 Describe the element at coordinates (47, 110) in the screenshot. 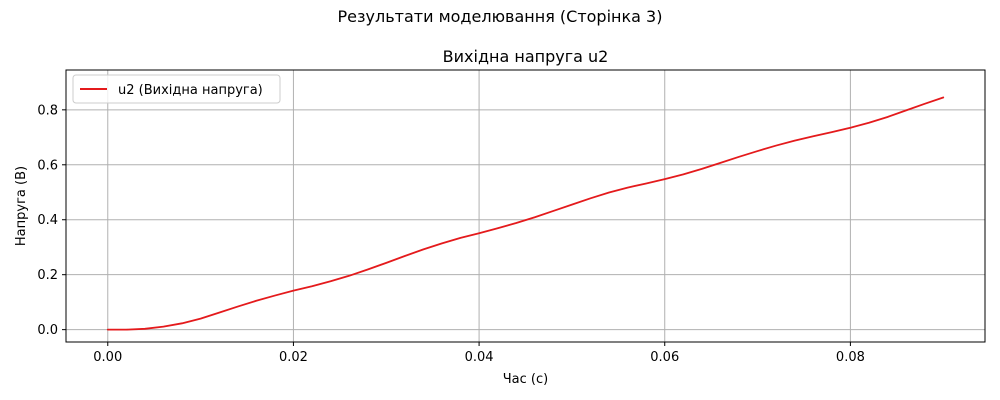

I see `y-tick-label: 0.8` at that location.